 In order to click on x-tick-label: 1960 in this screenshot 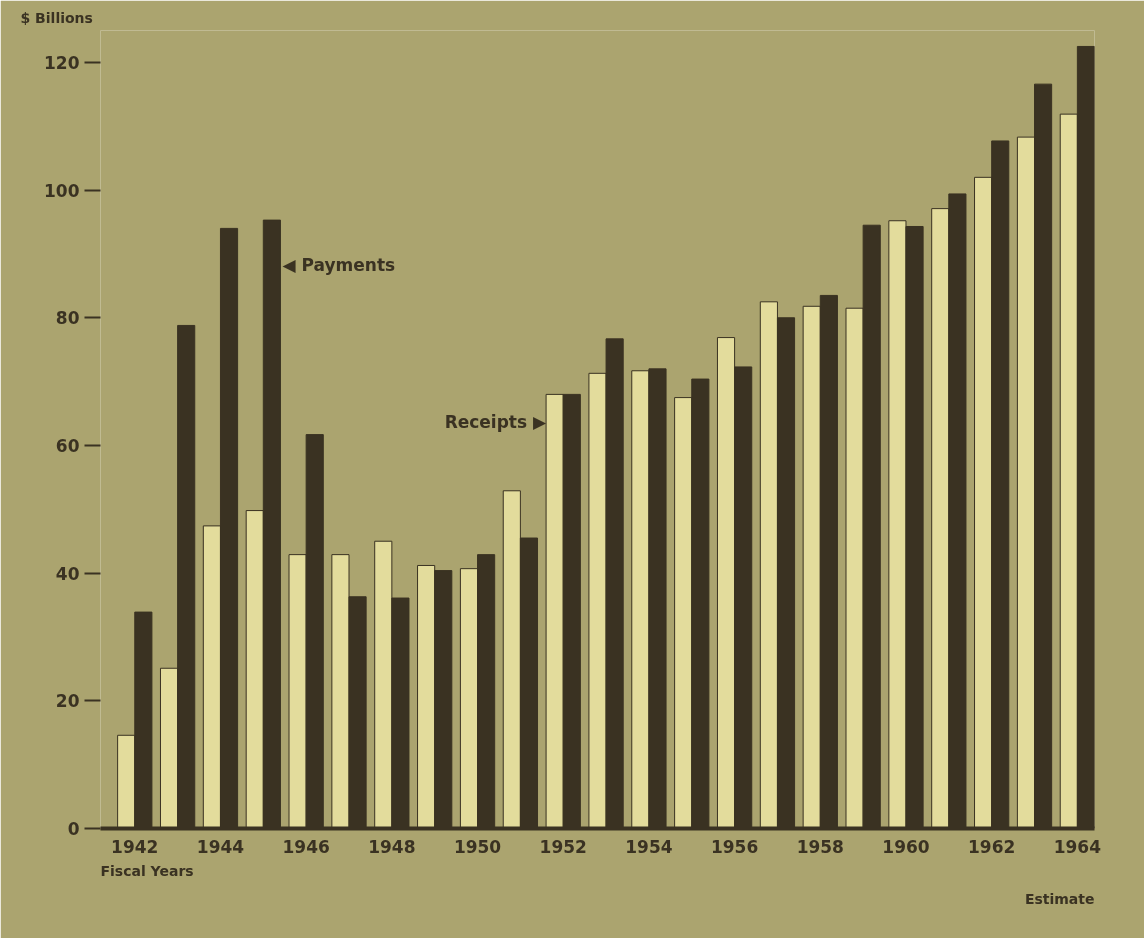, I will do `click(906, 846)`.